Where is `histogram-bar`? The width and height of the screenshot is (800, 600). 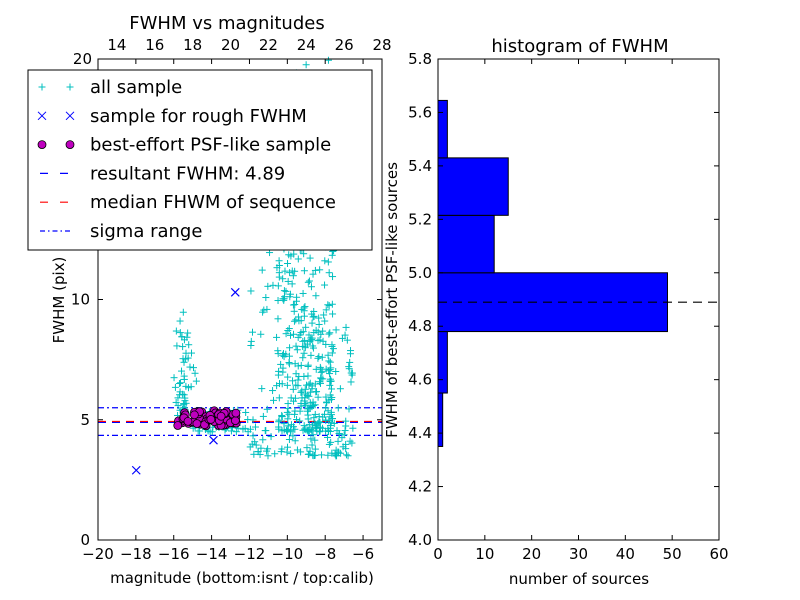 histogram-bar is located at coordinates (440, 419).